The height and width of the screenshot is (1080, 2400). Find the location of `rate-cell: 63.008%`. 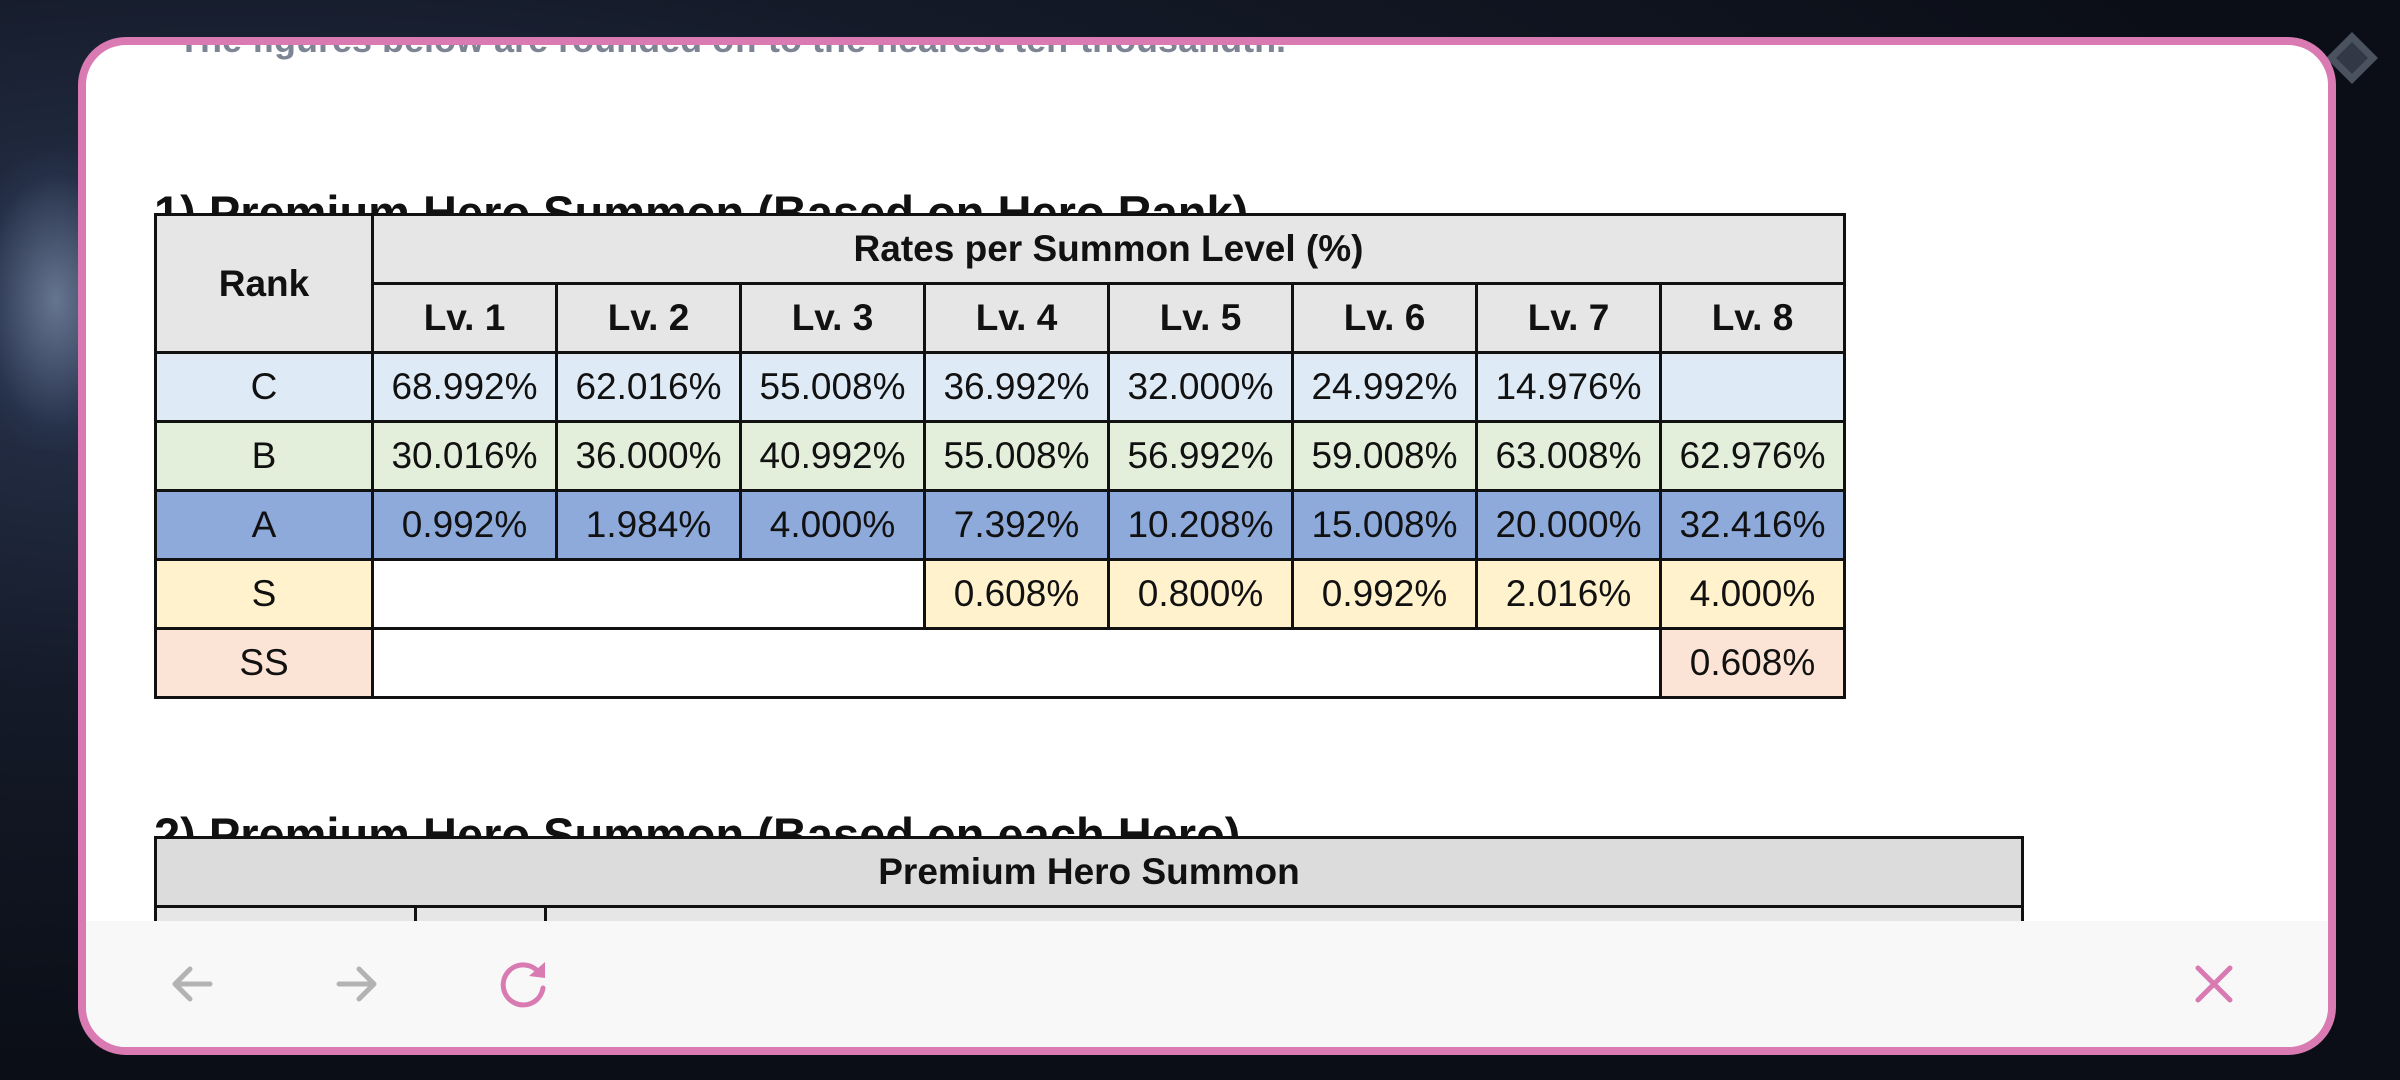

rate-cell: 63.008% is located at coordinates (1568, 456).